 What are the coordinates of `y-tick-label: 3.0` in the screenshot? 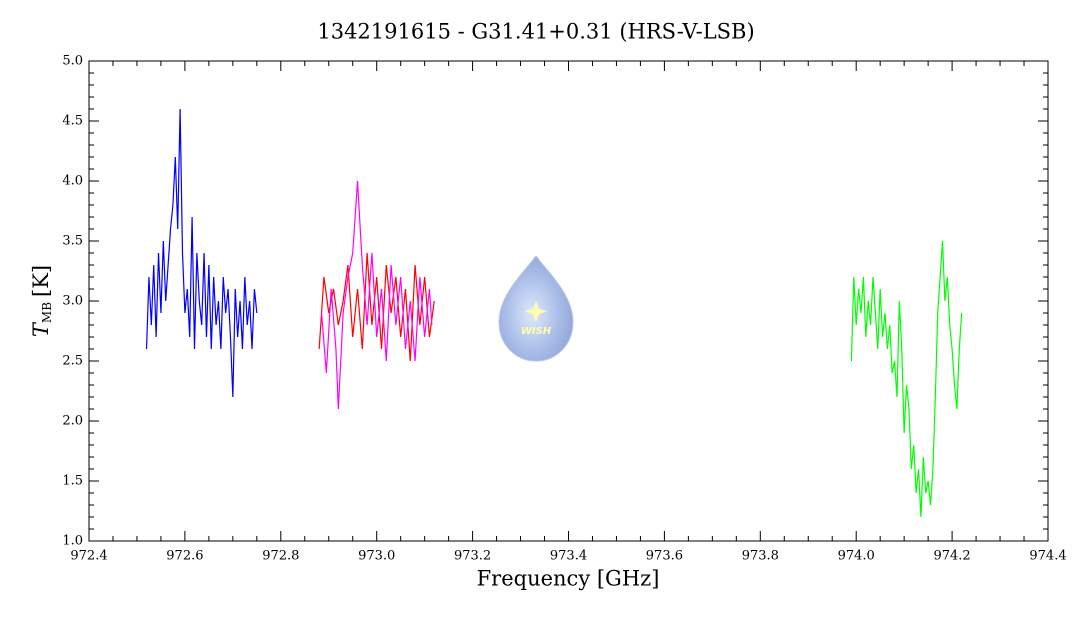 It's located at (72, 301).